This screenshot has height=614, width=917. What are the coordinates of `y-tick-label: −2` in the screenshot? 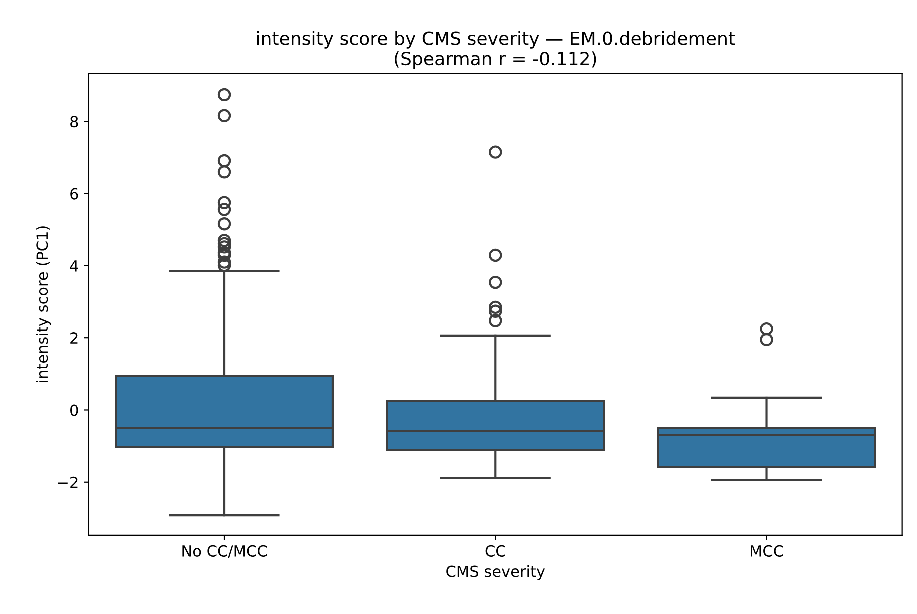 It's located at (68, 482).